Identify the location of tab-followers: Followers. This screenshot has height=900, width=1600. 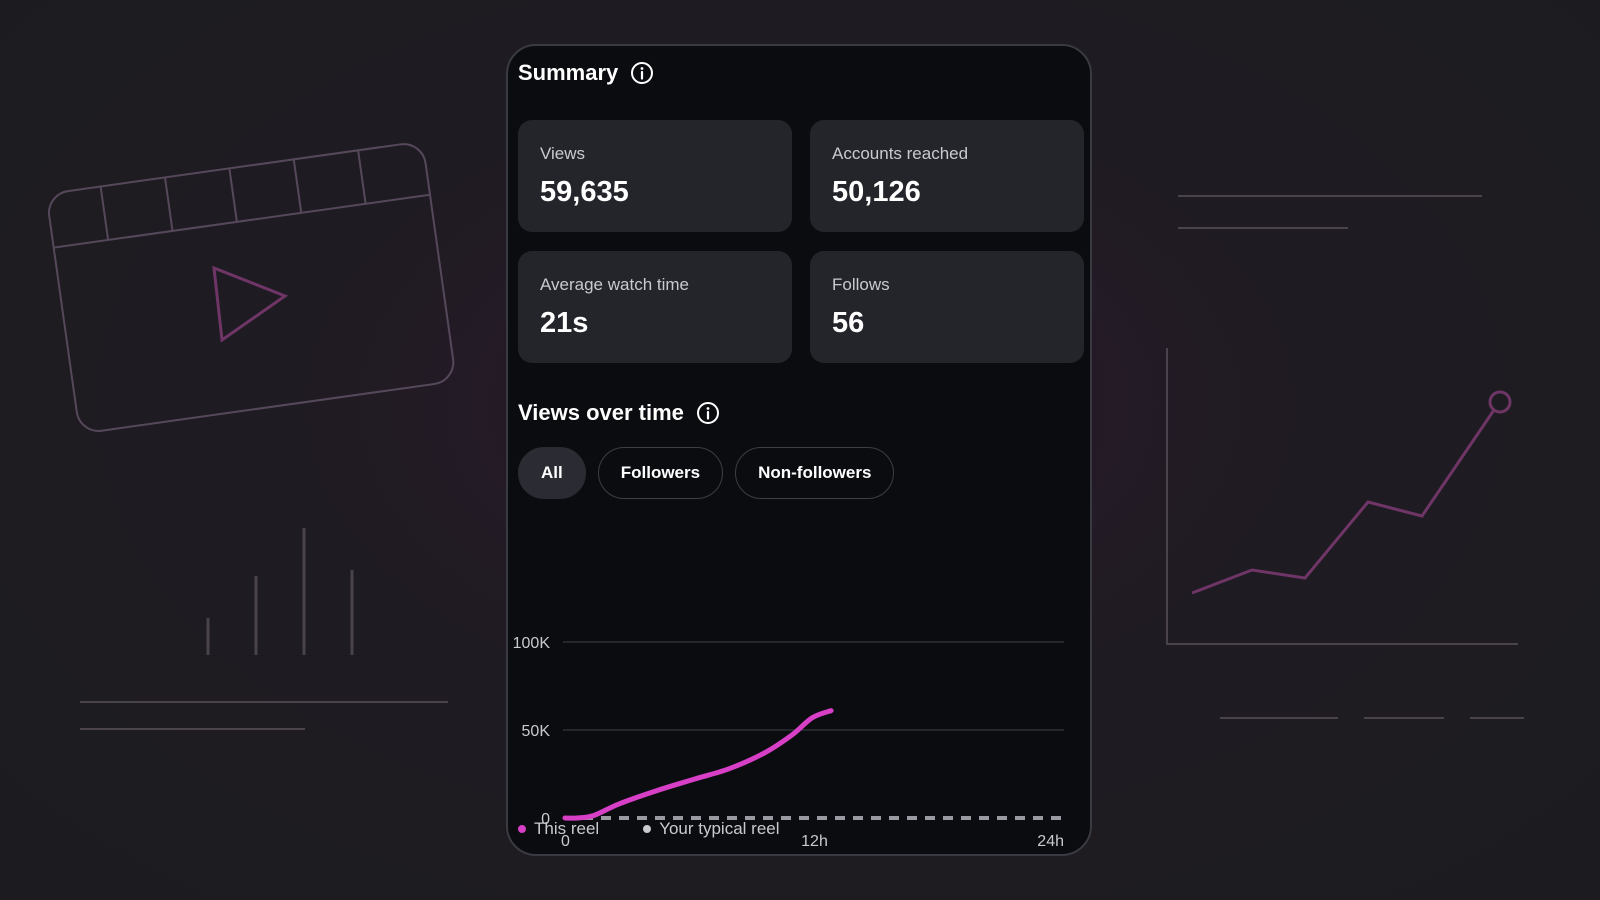
(660, 473).